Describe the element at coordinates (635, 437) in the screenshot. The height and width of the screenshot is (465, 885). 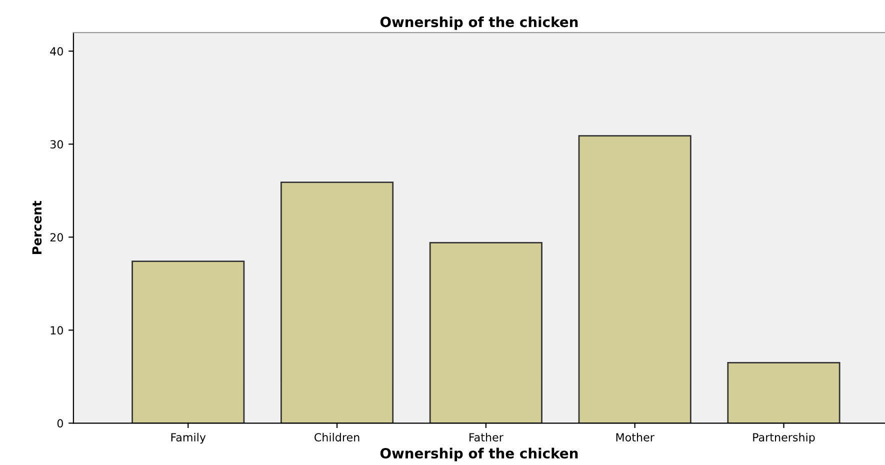
I see `x-tick-label: Mother` at that location.